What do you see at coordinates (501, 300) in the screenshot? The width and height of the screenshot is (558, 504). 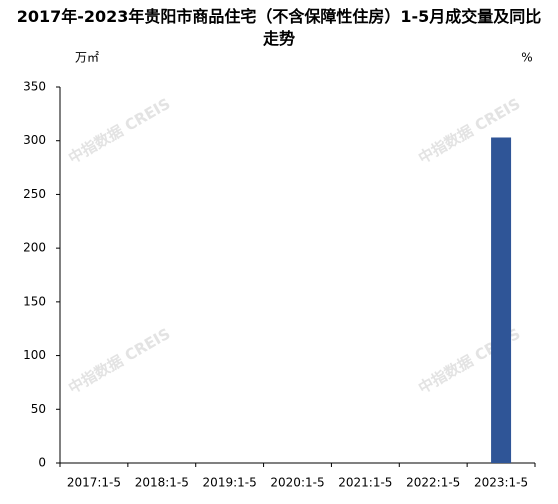 I see `bar` at bounding box center [501, 300].